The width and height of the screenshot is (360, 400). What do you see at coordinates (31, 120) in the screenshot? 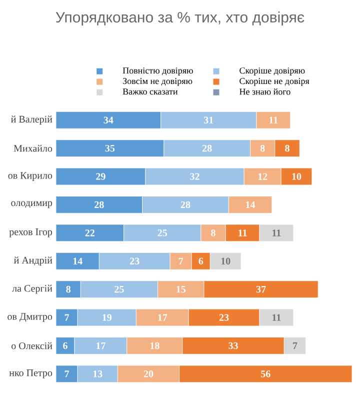
I see `y-tick-label: й Валерій` at bounding box center [31, 120].